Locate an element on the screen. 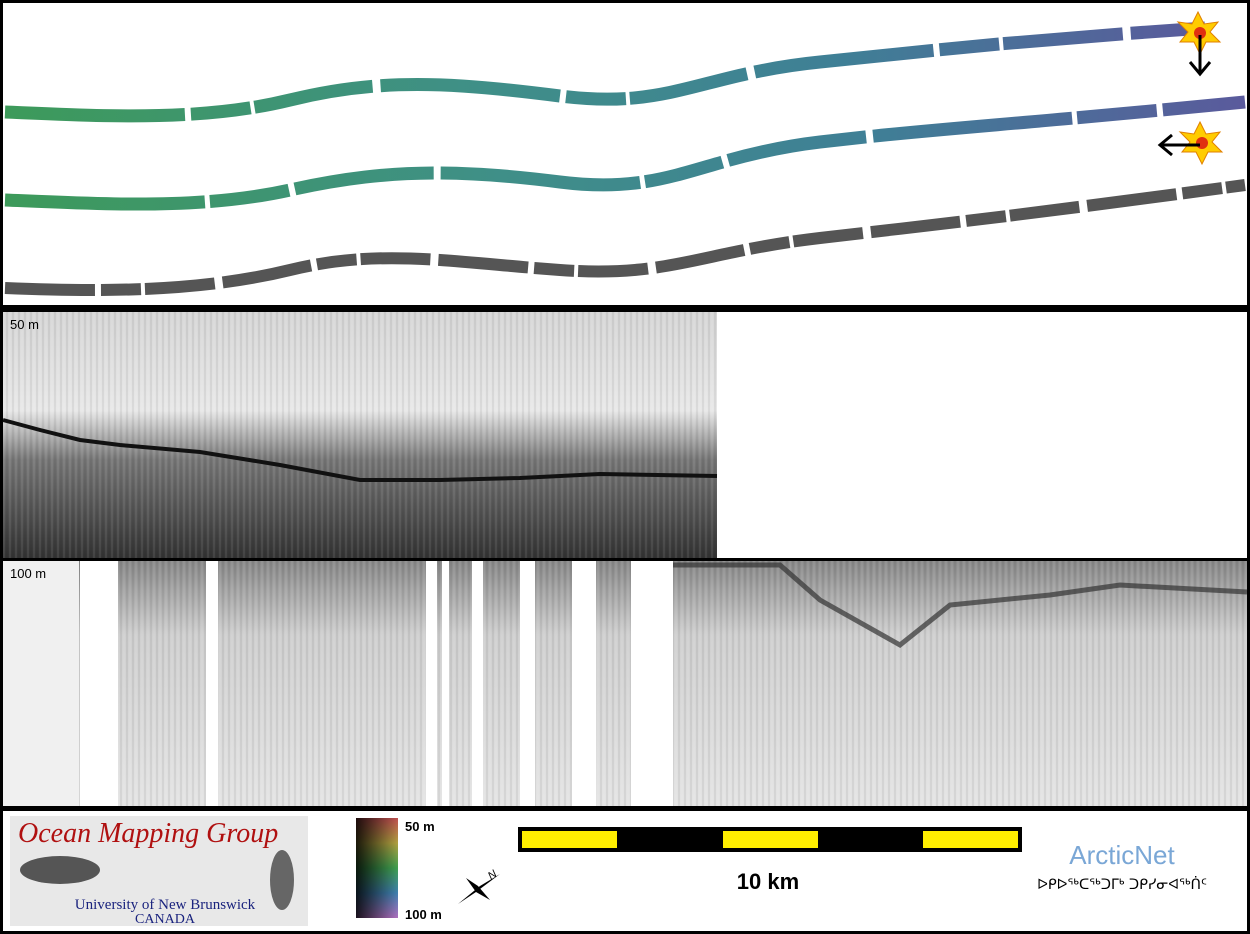 The height and width of the screenshot is (934, 1250). scale-label: 10 km is located at coordinates (768, 881).